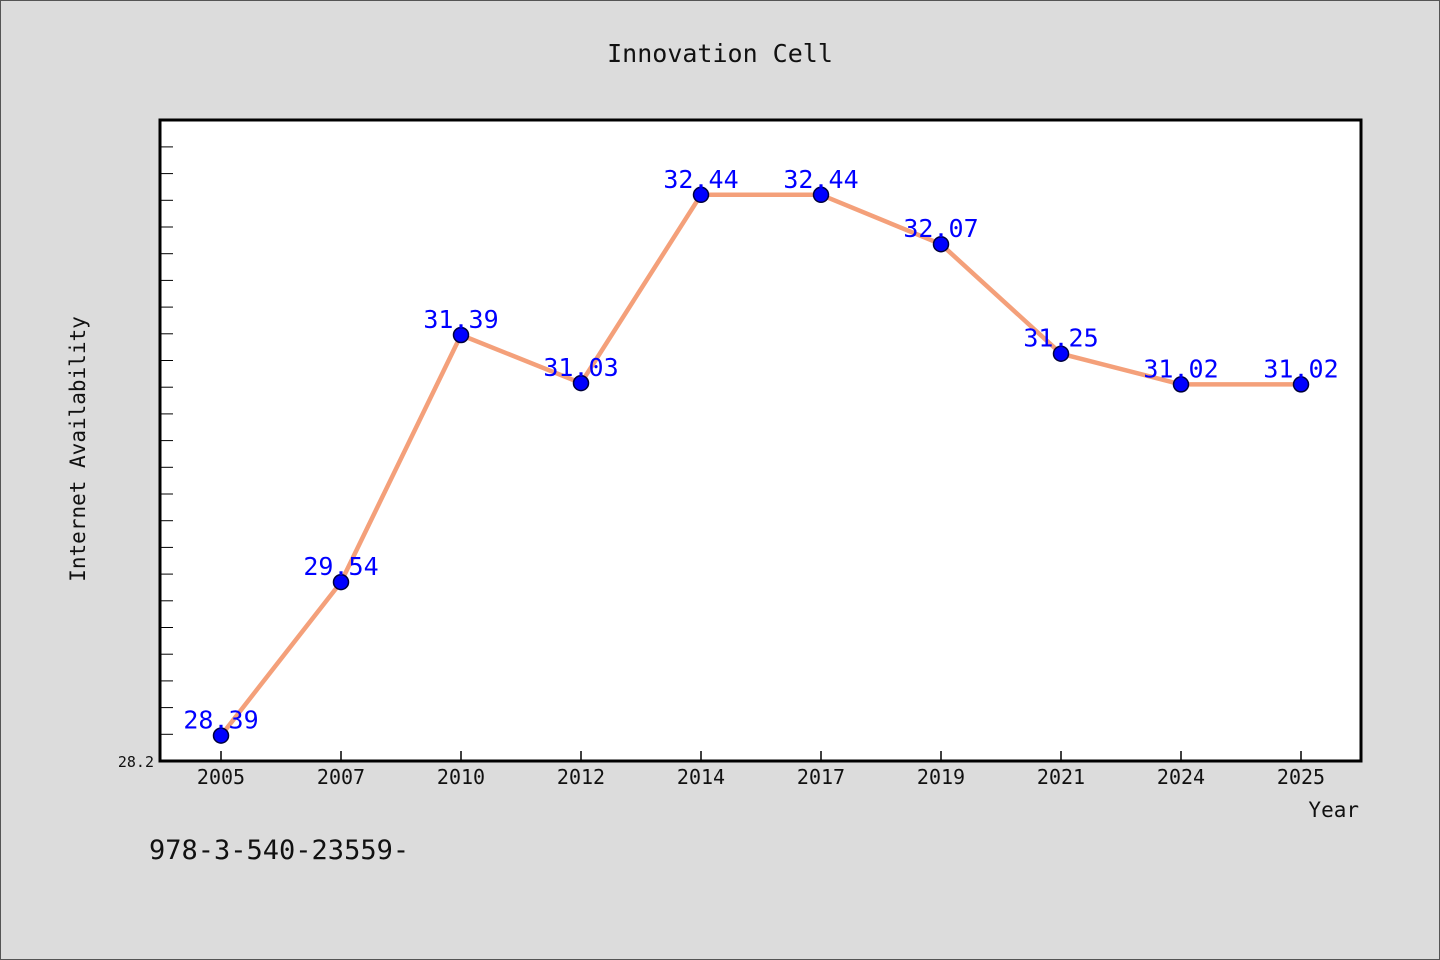  What do you see at coordinates (220, 720) in the screenshot?
I see `data-label: 28.39` at bounding box center [220, 720].